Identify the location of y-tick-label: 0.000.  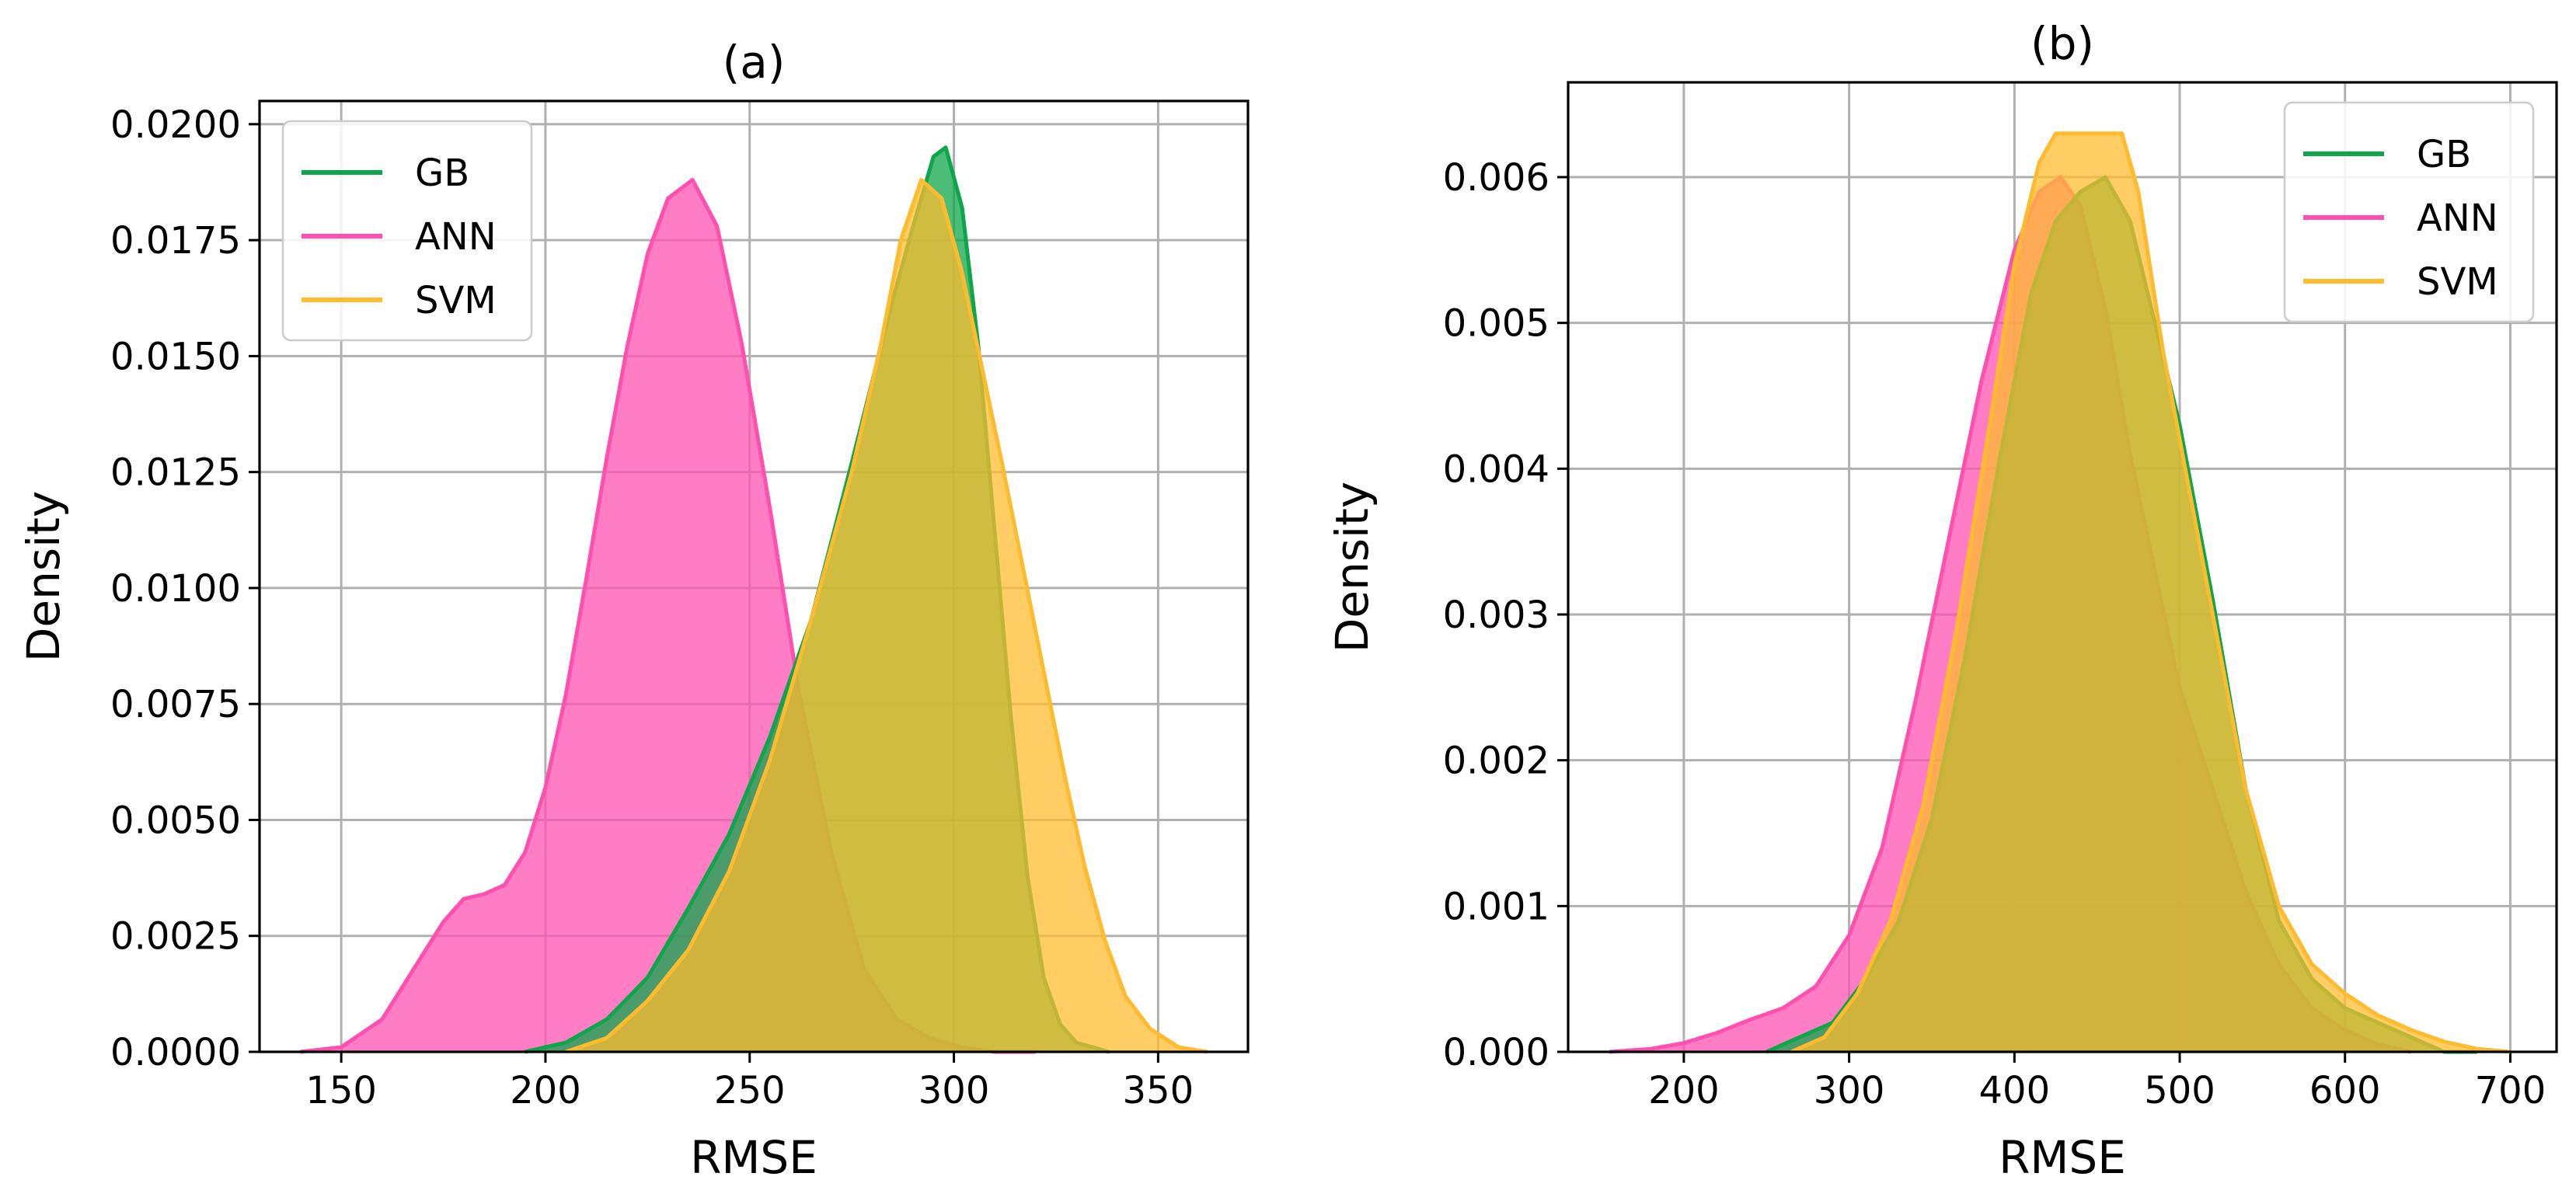
(1496, 1052).